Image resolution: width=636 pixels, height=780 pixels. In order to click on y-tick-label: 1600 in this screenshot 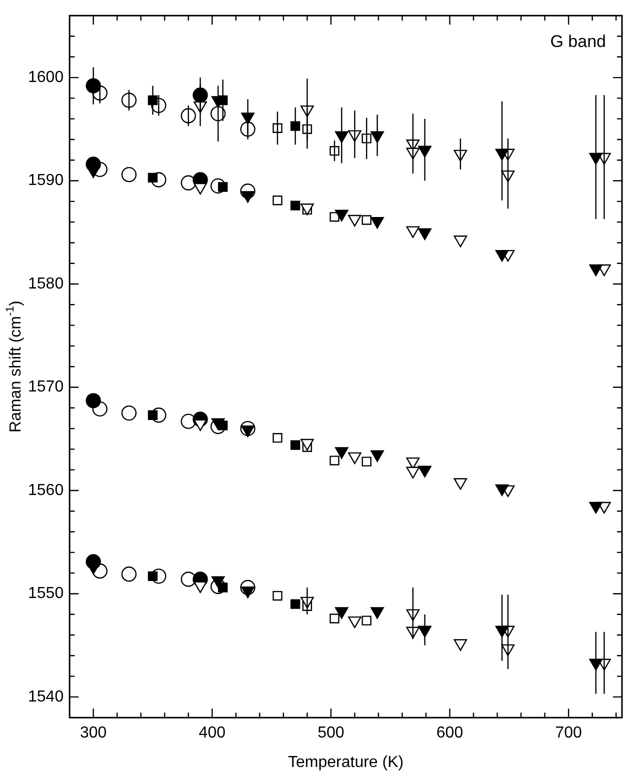, I will do `click(46, 77)`.